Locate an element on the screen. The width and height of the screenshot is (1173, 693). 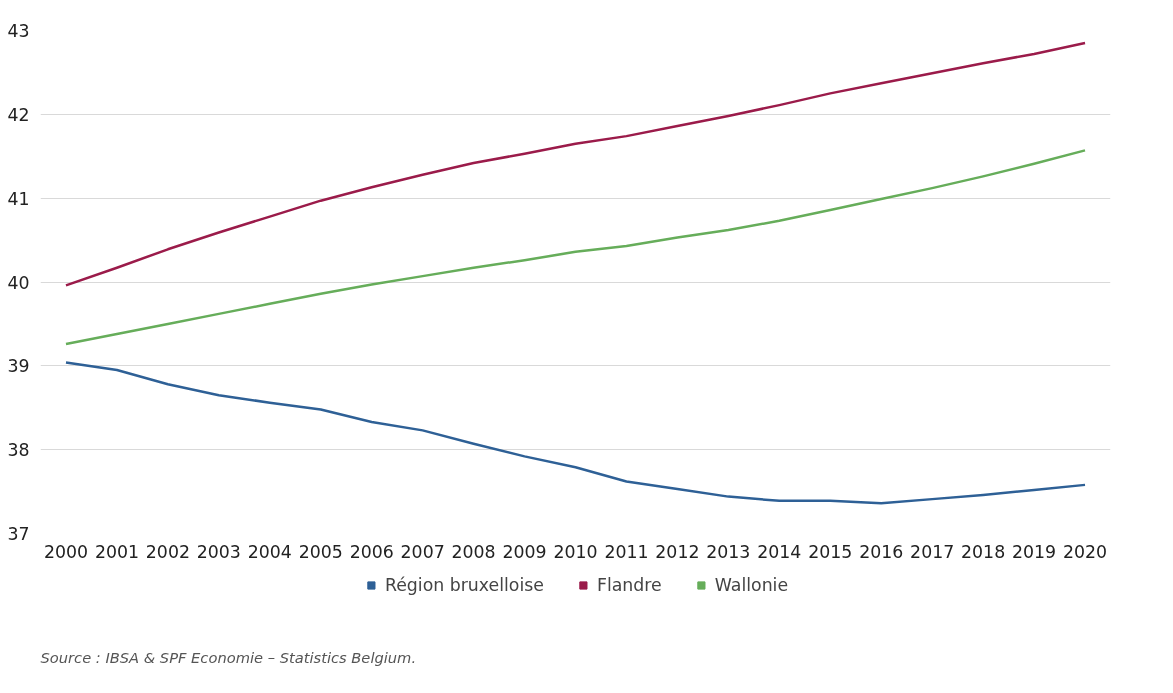
x-tick-label: 2005 is located at coordinates (320, 551).